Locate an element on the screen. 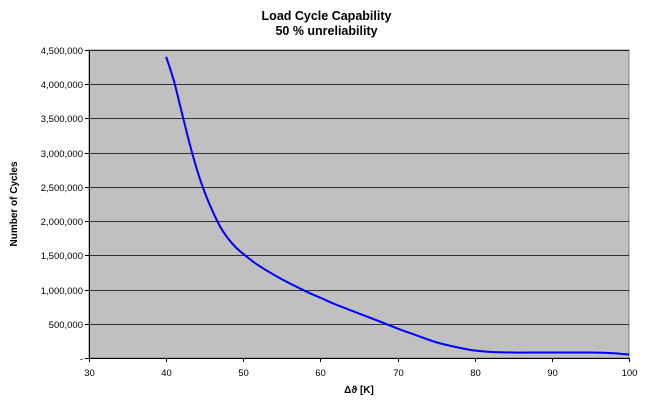 This screenshot has height=400, width=653. y-tick-label: 3,000,000 is located at coordinates (62, 154).